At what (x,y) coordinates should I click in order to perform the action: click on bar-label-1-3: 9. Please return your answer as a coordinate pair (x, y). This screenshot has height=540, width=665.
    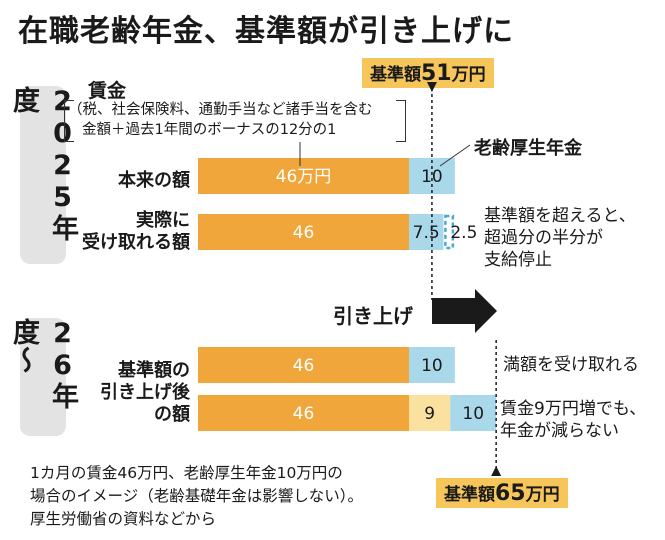
    Looking at the image, I should click on (429, 414).